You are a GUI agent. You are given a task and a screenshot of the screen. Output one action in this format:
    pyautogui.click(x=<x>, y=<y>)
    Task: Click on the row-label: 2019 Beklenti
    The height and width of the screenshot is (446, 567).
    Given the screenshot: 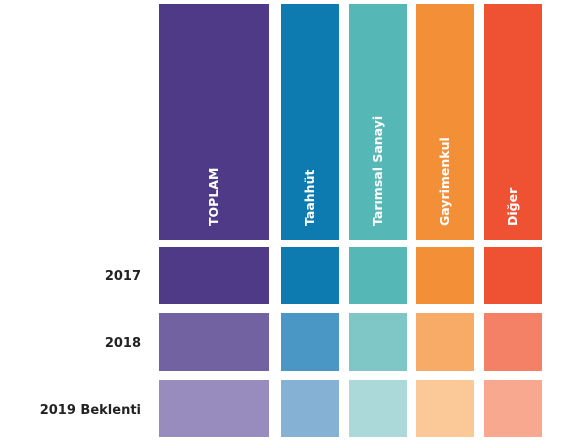 What is the action you would take?
    pyautogui.click(x=90, y=410)
    